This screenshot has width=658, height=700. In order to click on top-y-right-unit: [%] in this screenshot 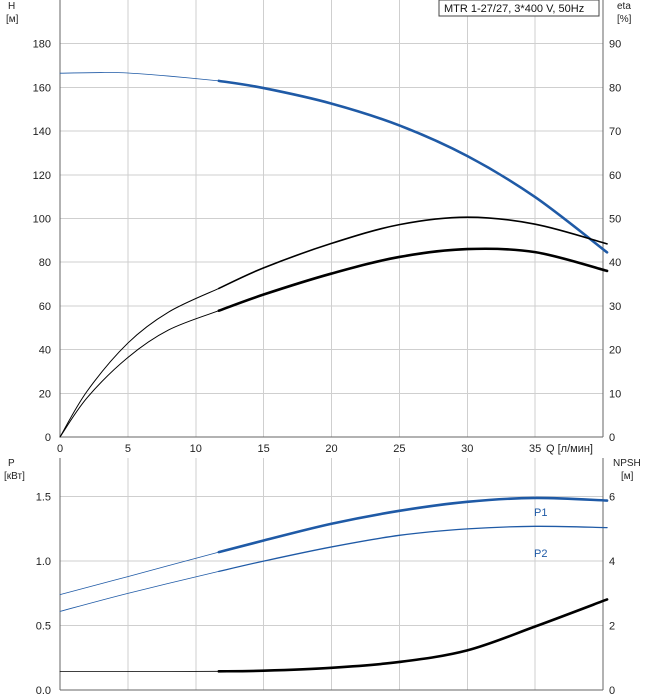, I will do `click(624, 19)`.